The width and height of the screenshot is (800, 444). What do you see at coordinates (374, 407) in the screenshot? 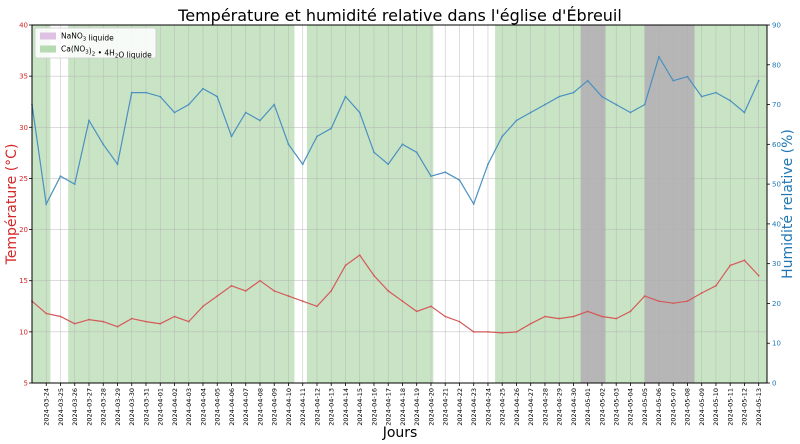
I see `x-tick-label: 2024-04-16` at bounding box center [374, 407].